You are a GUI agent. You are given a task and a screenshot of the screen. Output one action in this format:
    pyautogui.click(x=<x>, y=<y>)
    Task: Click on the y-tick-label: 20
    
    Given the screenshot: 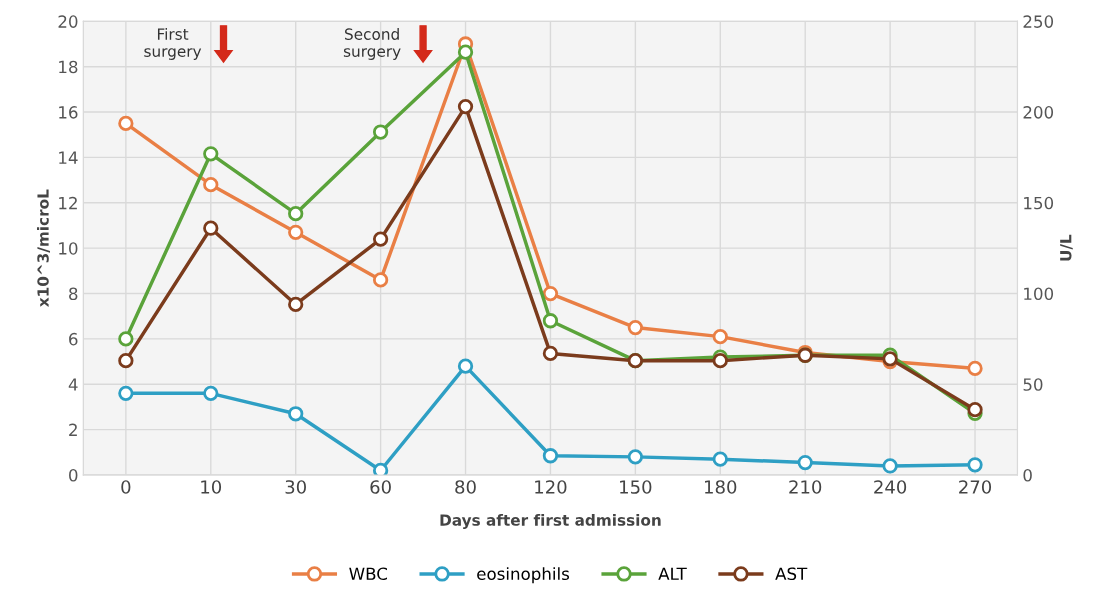 What is the action you would take?
    pyautogui.click(x=68, y=21)
    